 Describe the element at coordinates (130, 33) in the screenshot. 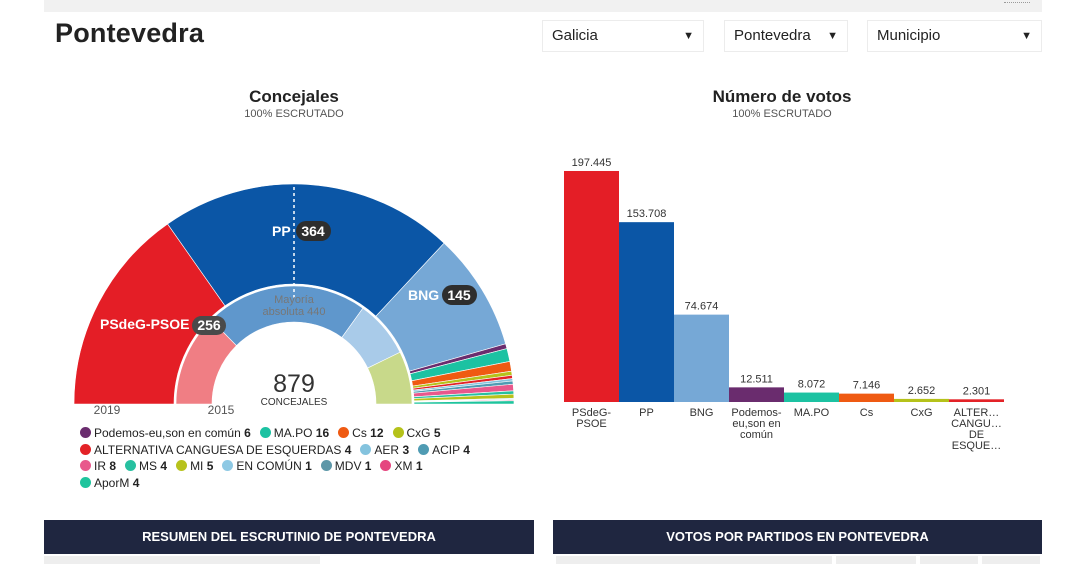

I see `page-title: Pontevedra` at that location.